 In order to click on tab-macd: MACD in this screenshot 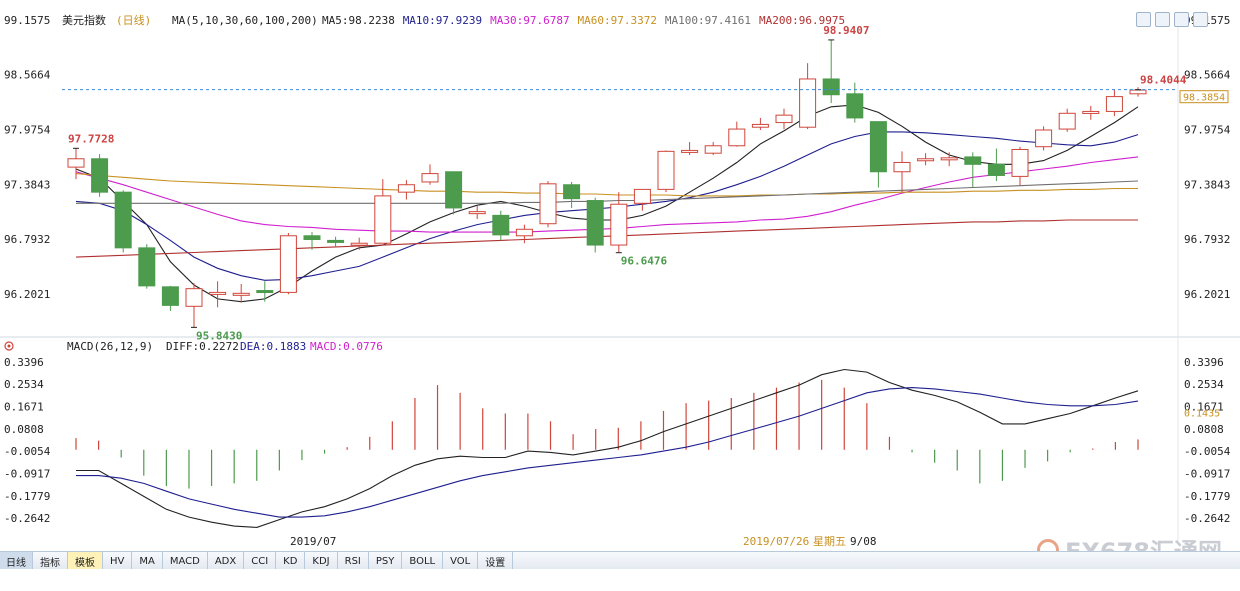, I will do `click(185, 561)`.